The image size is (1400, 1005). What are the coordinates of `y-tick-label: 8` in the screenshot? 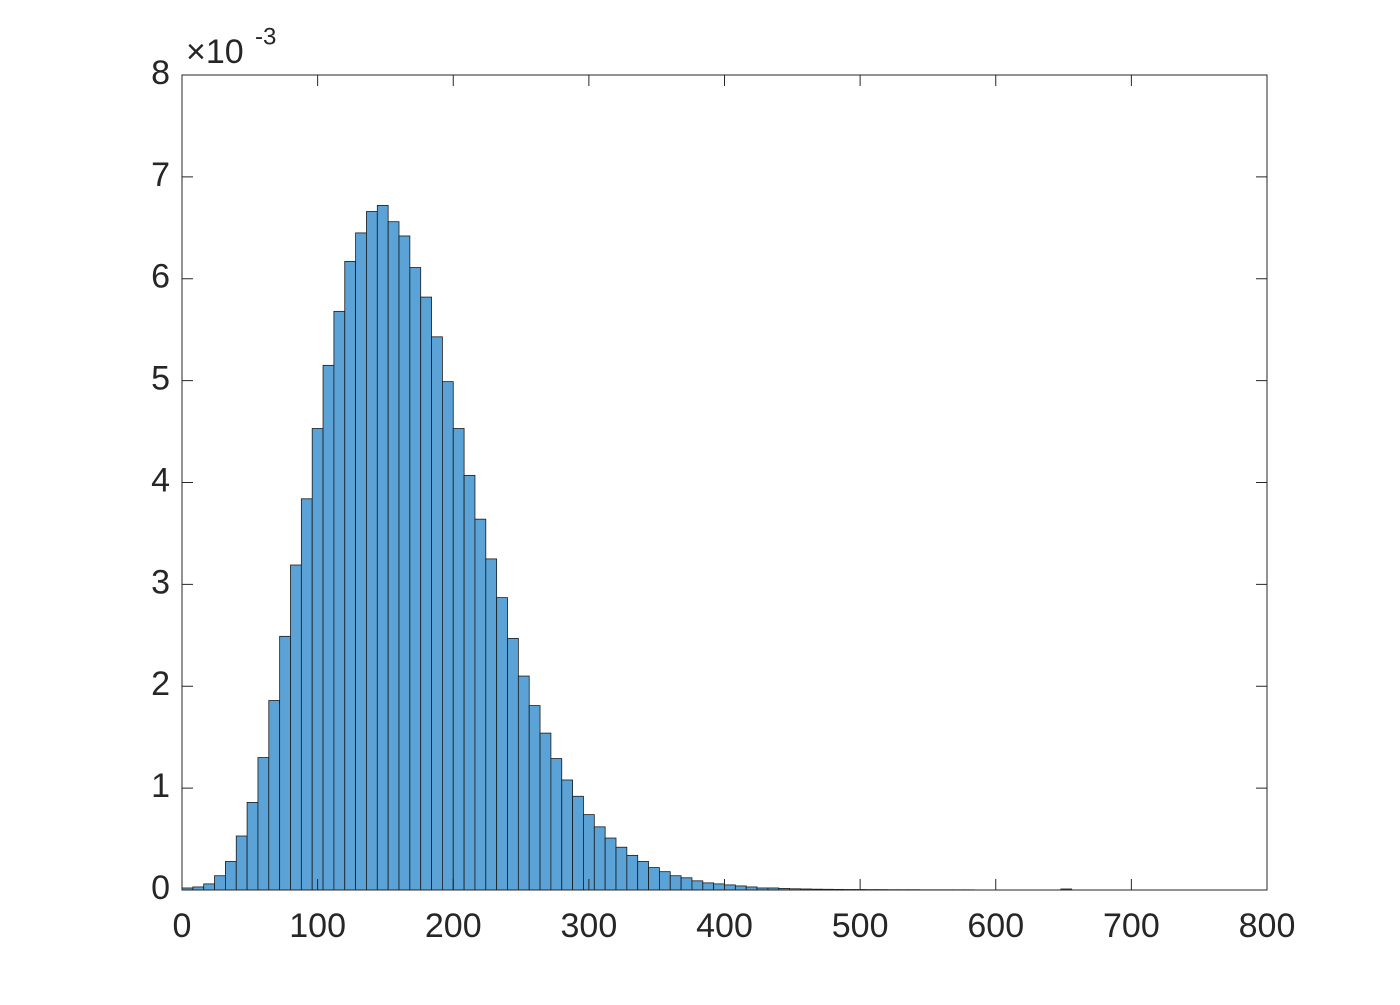 It's located at (160, 73).